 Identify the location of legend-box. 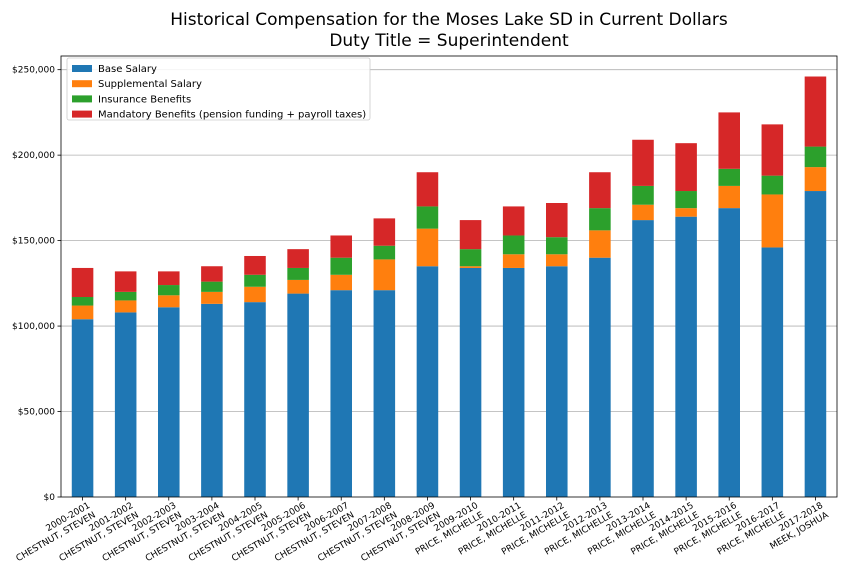
(218, 89).